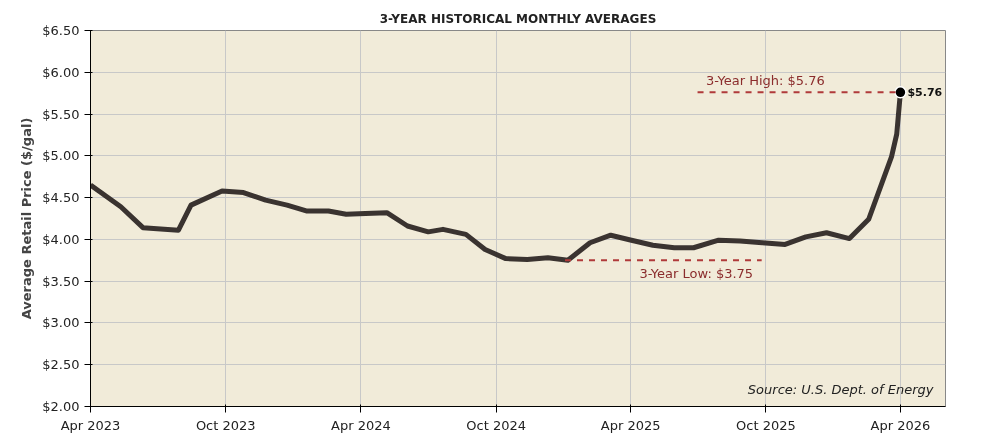 This screenshot has width=1004, height=439. What do you see at coordinates (925, 92) in the screenshot?
I see `data-label: $5.76` at bounding box center [925, 92].